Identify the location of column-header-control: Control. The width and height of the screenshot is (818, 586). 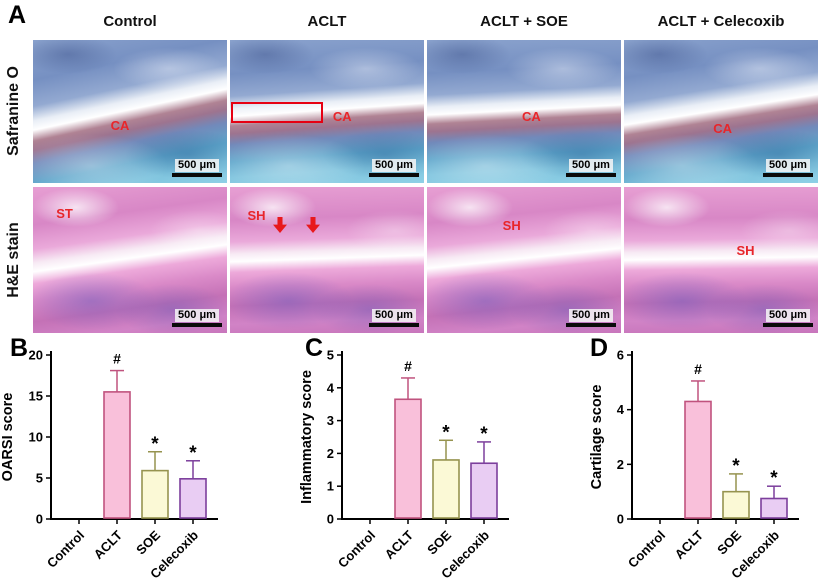
(130, 21).